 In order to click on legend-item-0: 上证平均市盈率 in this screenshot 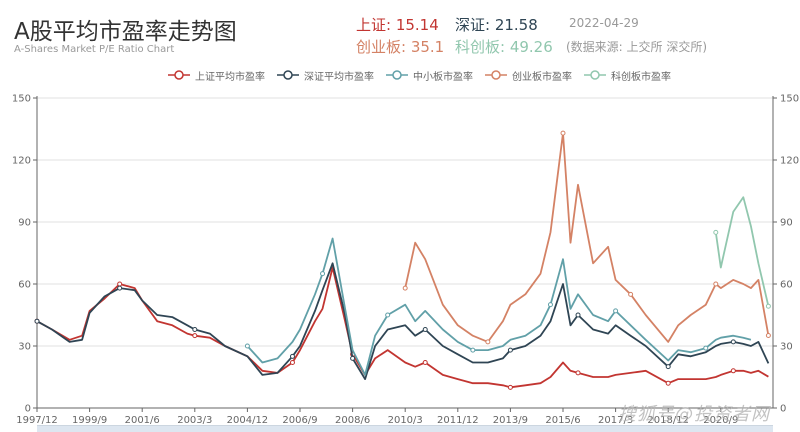, I will do `click(216, 75)`.